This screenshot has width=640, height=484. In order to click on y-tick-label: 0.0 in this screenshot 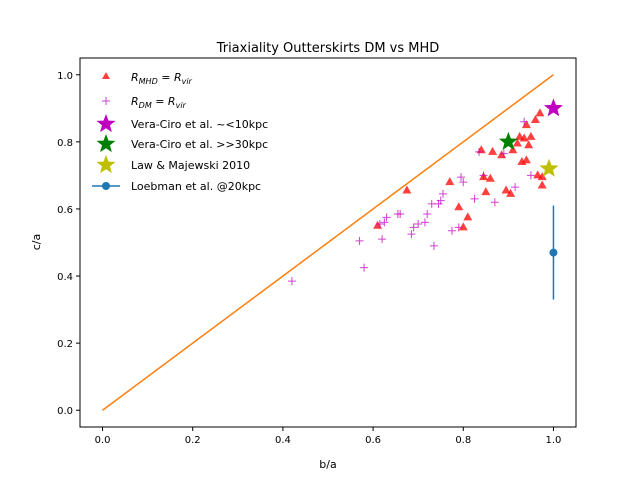, I will do `click(65, 411)`.